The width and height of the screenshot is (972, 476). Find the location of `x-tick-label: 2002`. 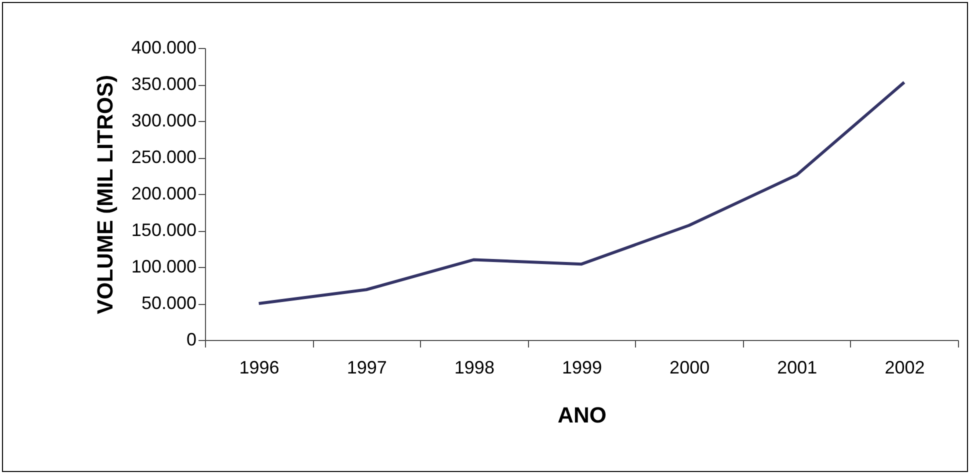

x-tick-label: 2002 is located at coordinates (904, 368).